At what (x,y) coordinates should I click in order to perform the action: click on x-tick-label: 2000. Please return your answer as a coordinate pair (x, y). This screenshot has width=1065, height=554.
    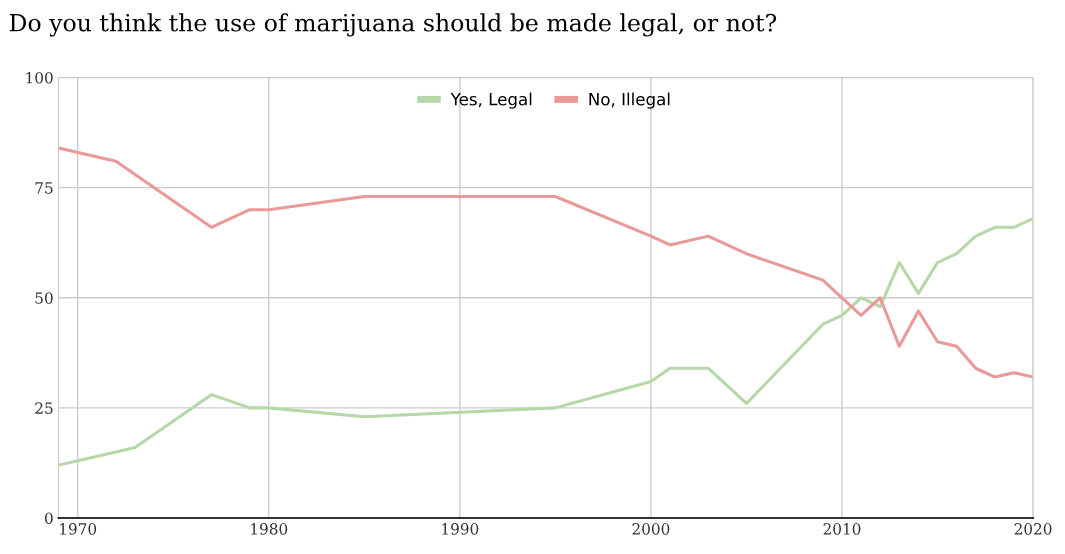
    Looking at the image, I should click on (651, 529).